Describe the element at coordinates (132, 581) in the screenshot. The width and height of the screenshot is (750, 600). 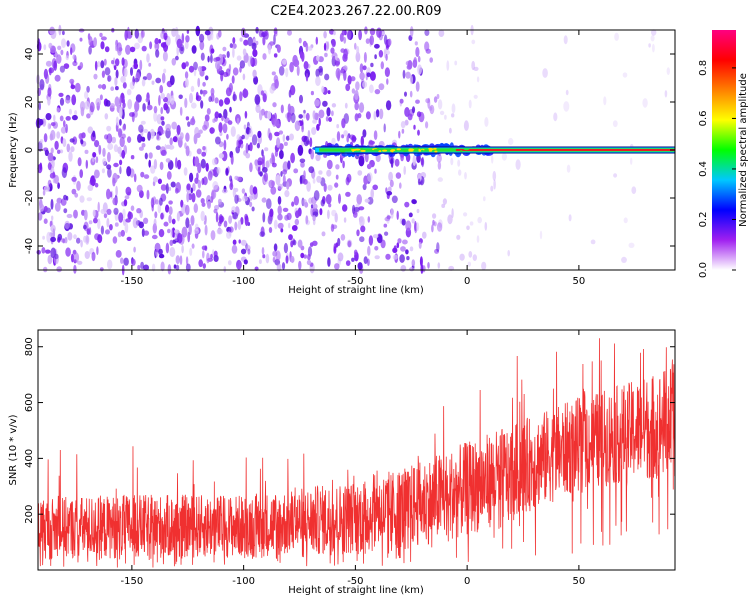
I see `snr-x-tick-label: -150` at that location.